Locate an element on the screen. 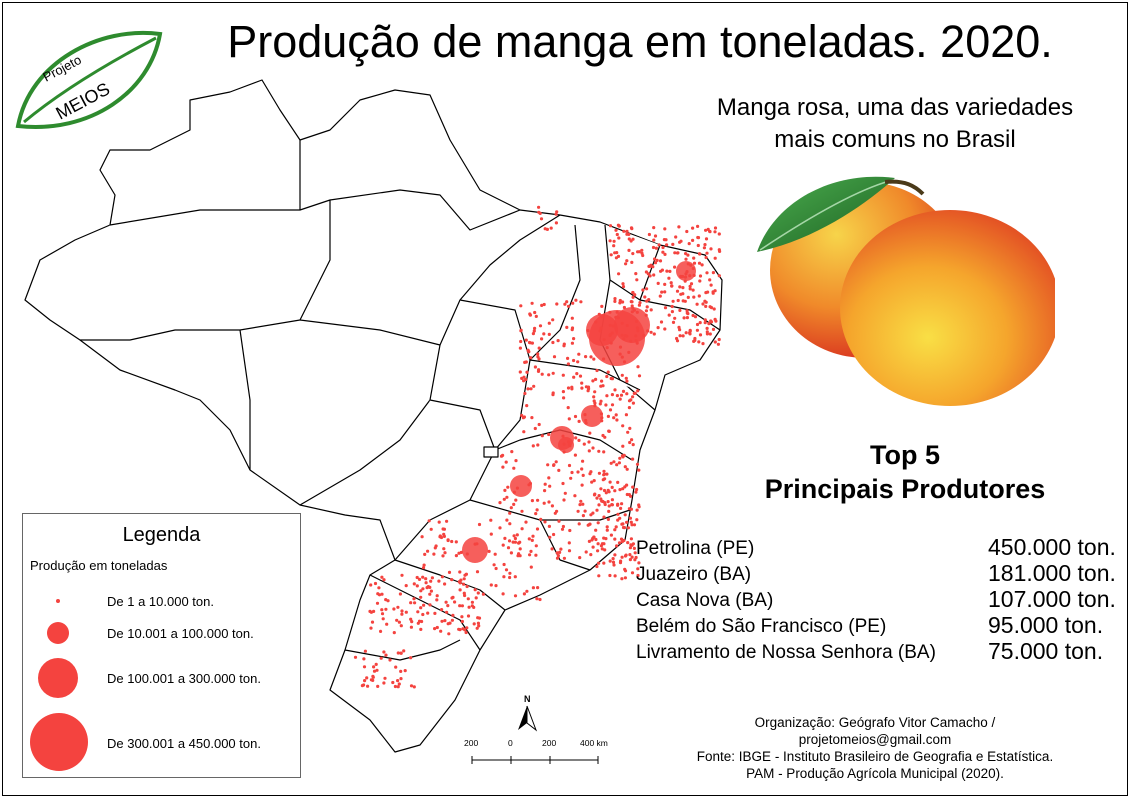  legend-symbol-large is located at coordinates (58, 678).